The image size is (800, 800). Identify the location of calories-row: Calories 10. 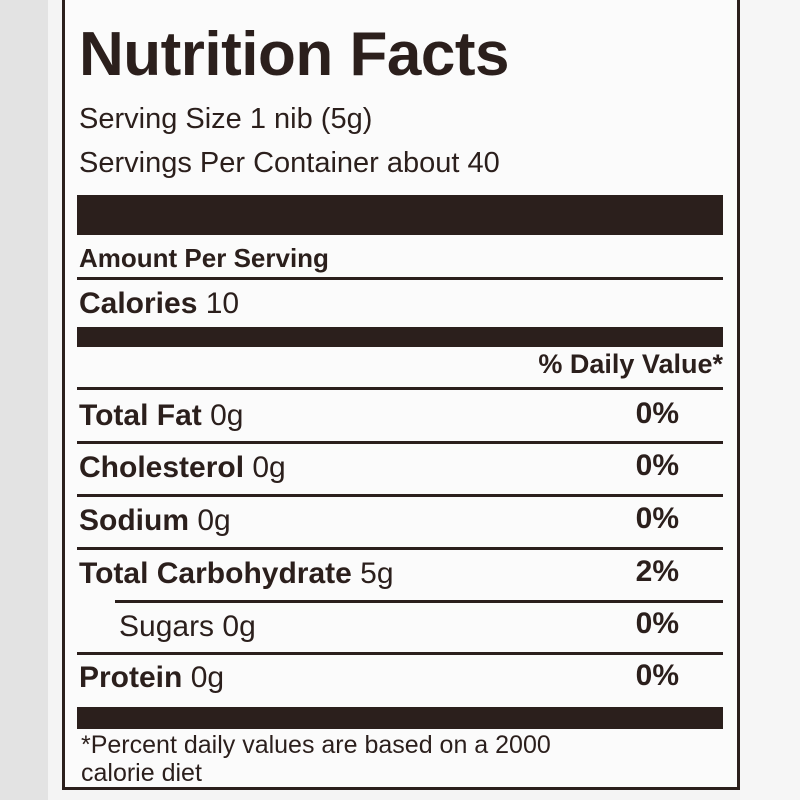
(159, 304).